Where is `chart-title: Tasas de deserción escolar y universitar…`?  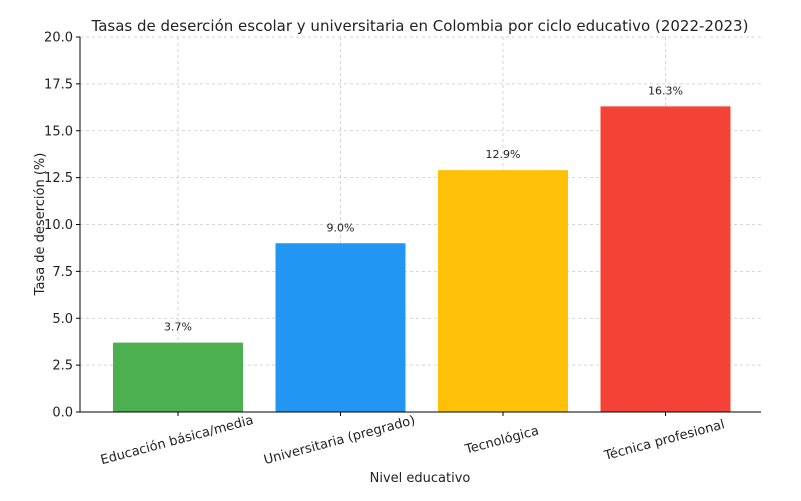
chart-title: Tasas de deserción escolar y universitar… is located at coordinates (420, 26).